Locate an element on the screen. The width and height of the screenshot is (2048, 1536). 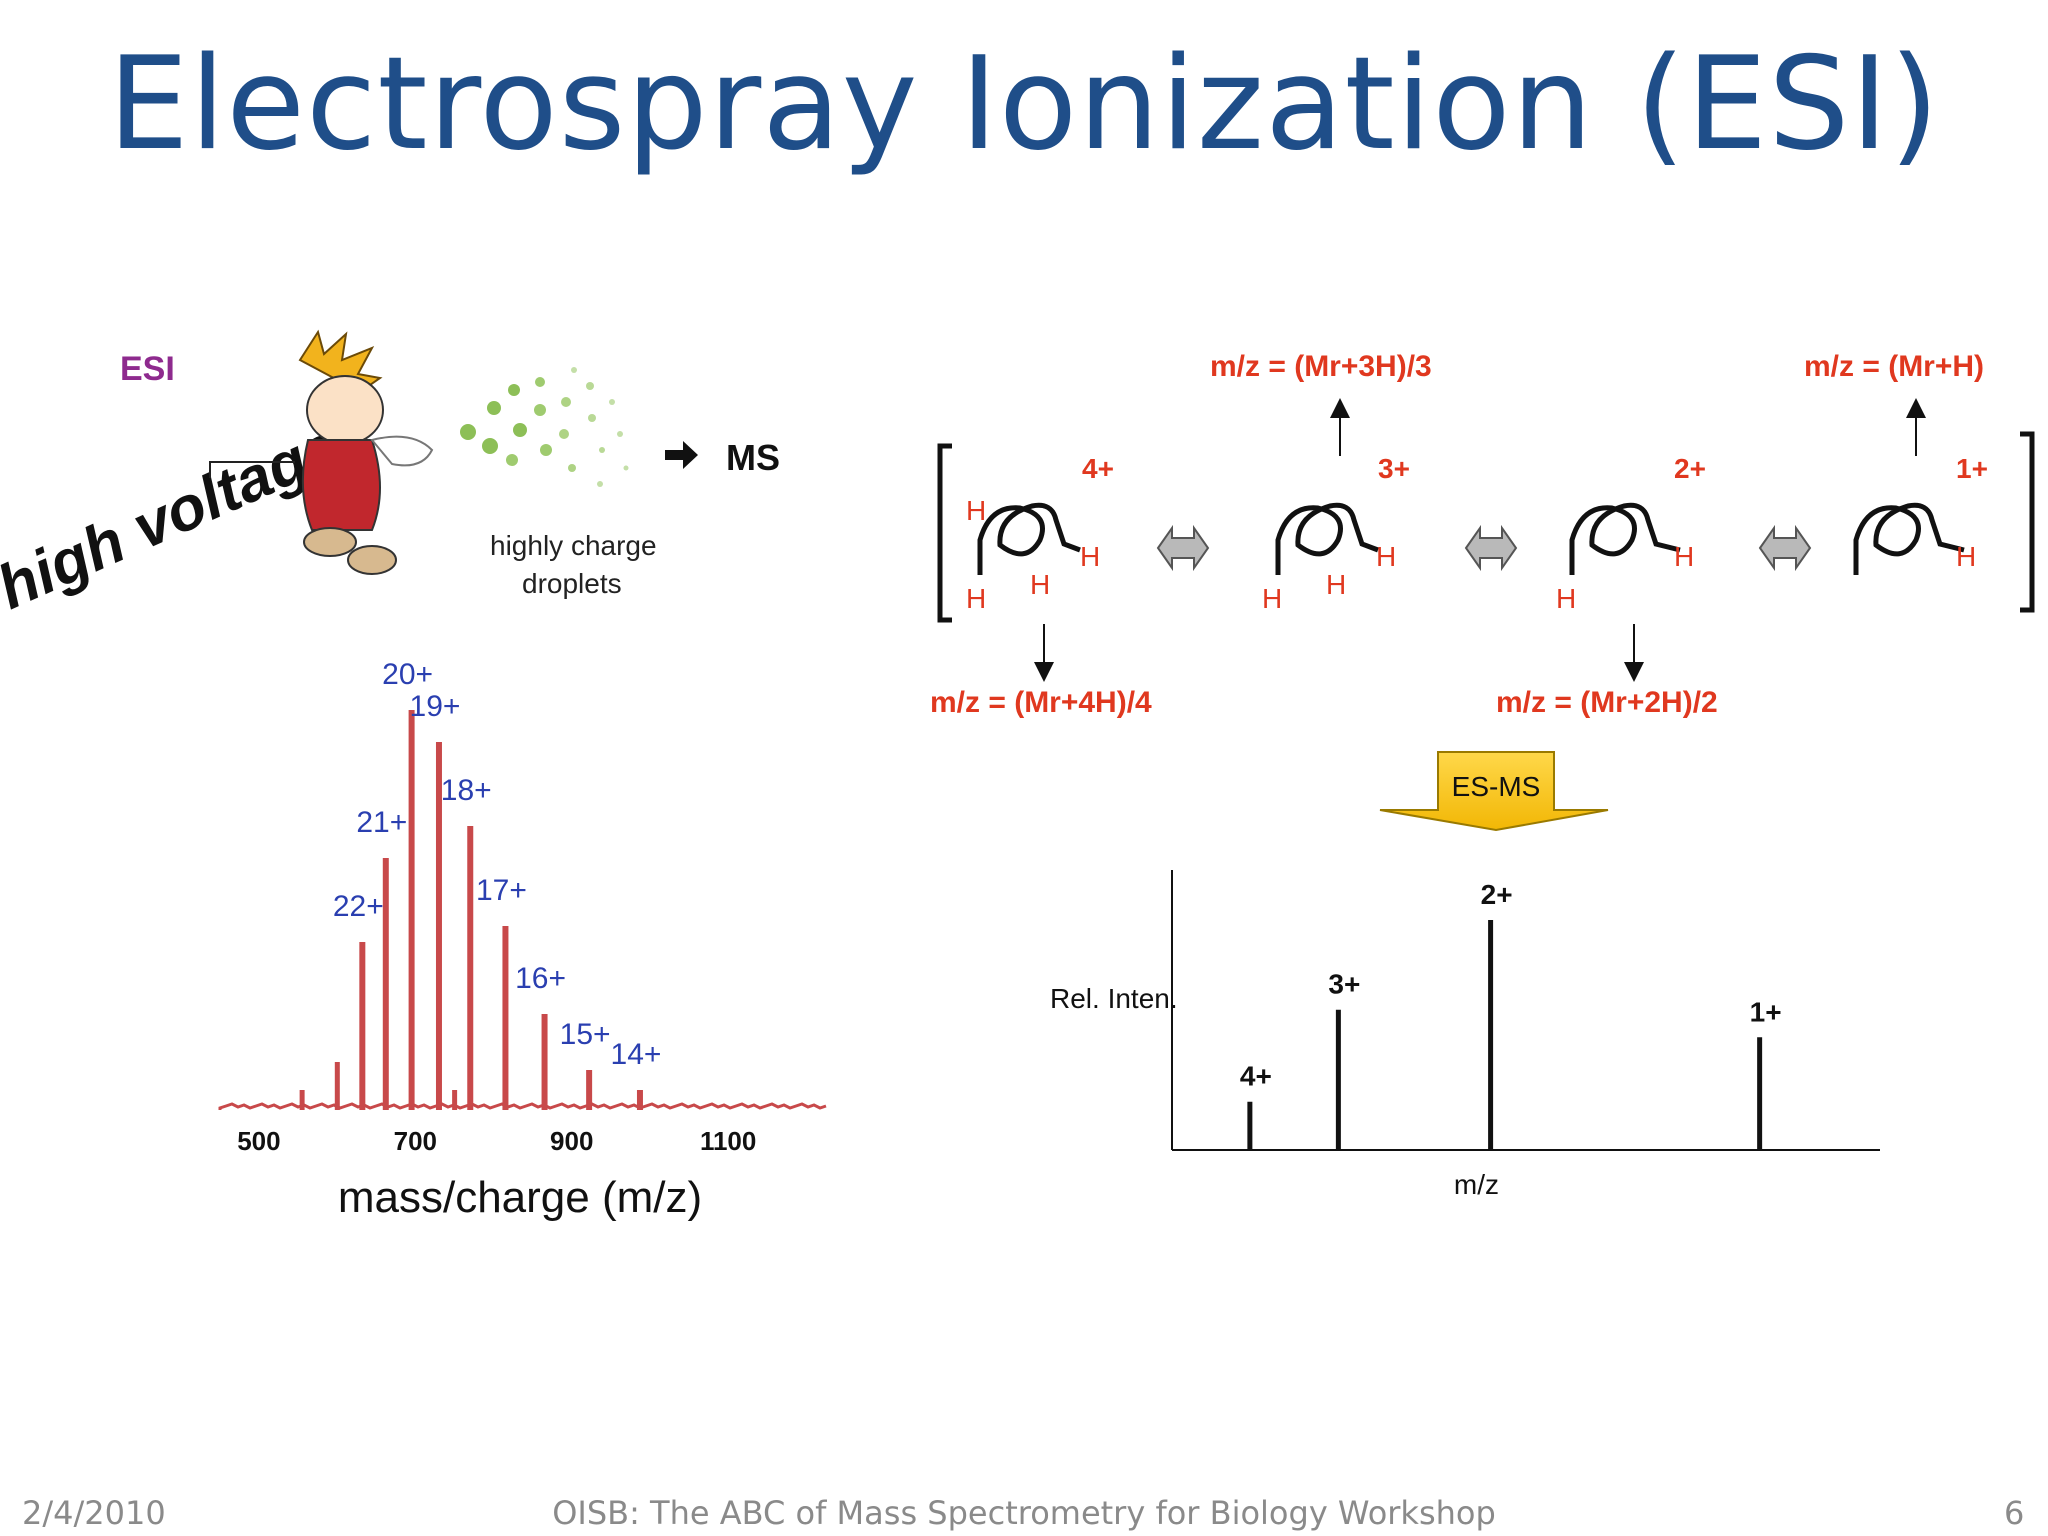
peak-charge-label: 20+ is located at coordinates (407, 674).